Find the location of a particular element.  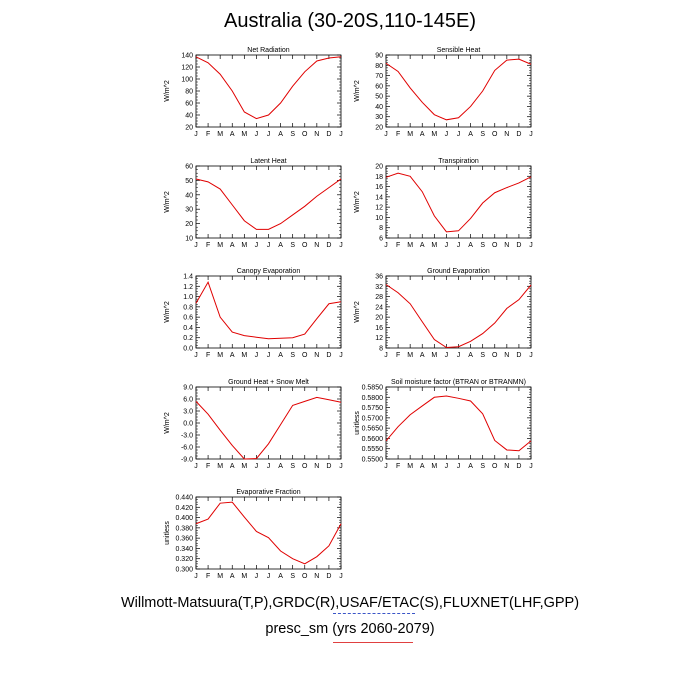

y-tick-label: 0.6 is located at coordinates (188, 318).